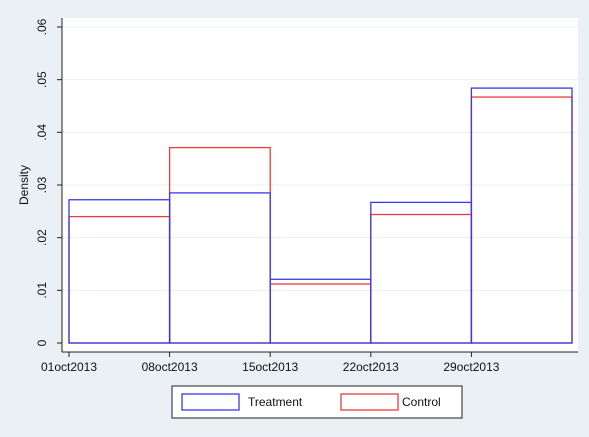 This screenshot has width=589, height=437. Describe the element at coordinates (270, 367) in the screenshot. I see `x-tick-label: 15oct2013` at that location.